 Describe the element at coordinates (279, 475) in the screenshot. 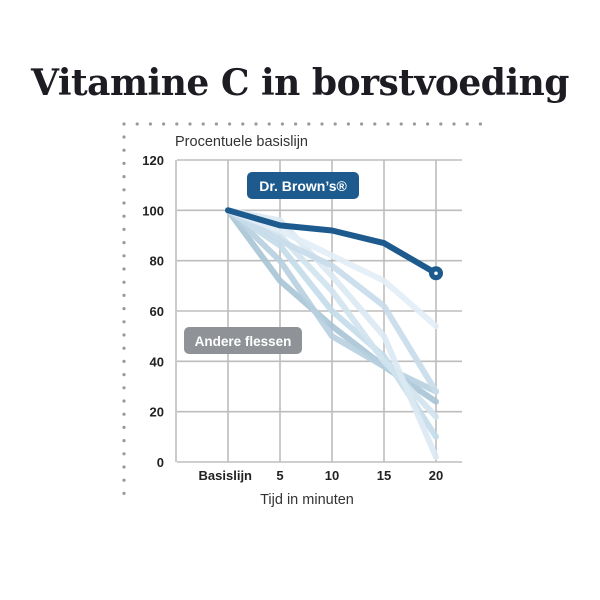

I see `x-tick-label: 5` at that location.